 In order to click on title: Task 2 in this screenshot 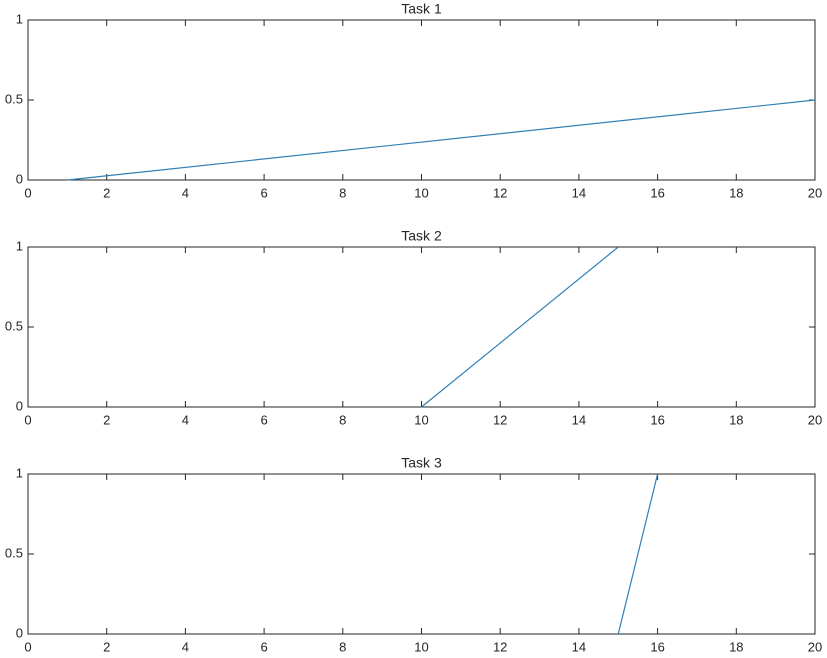, I will do `click(421, 236)`.